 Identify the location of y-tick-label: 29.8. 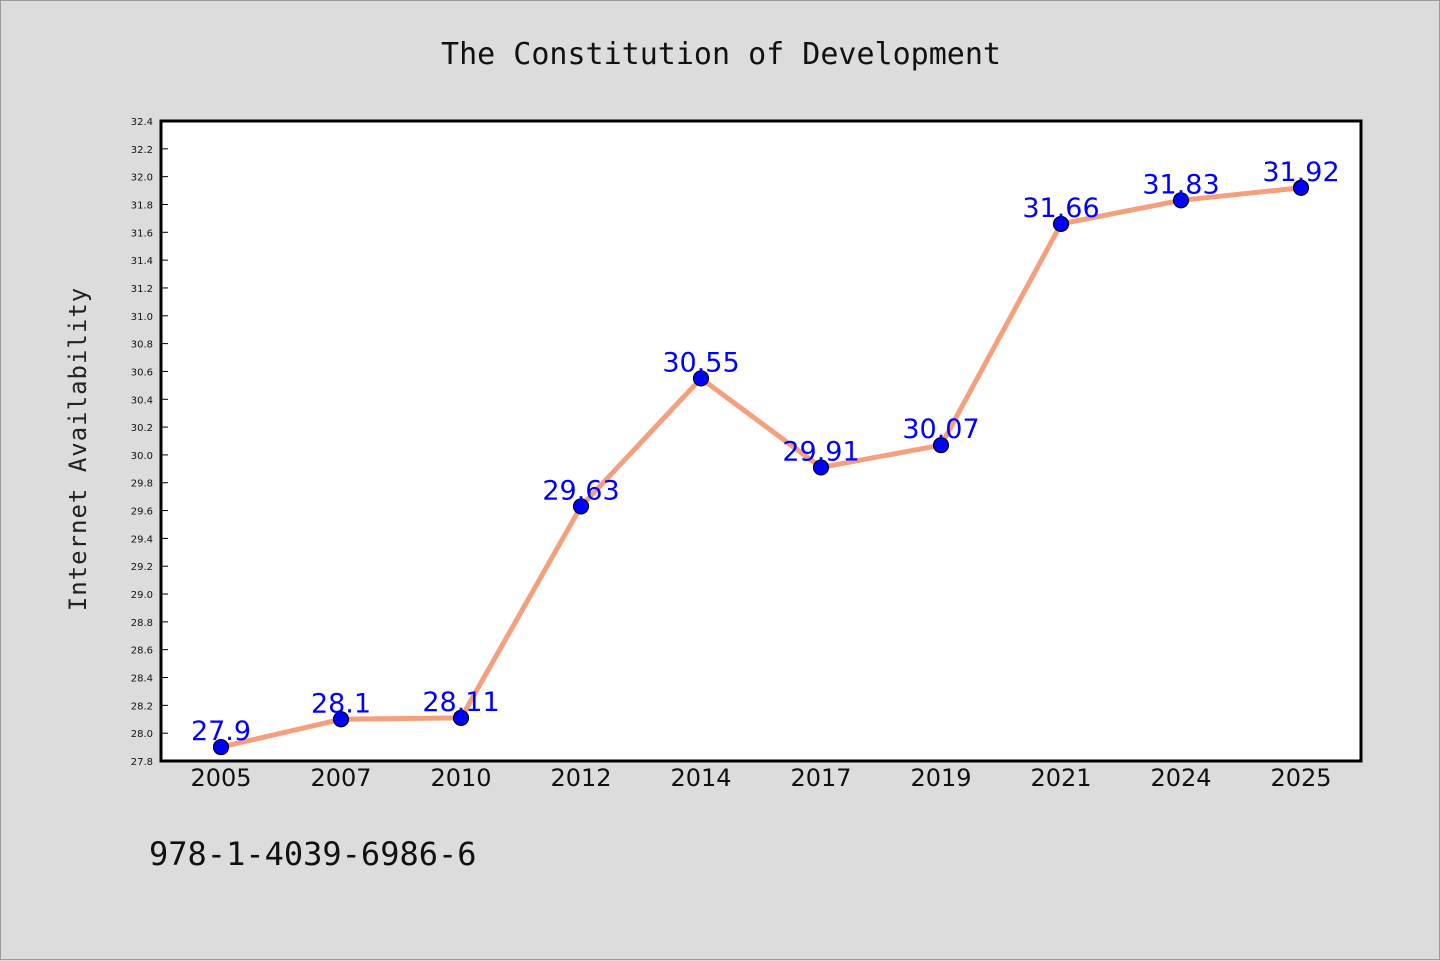
(142, 484).